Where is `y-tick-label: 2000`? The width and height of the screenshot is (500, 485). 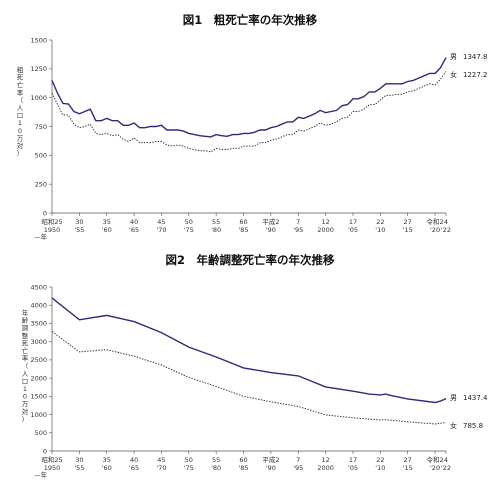 y-tick-label: 2000 is located at coordinates (38, 378).